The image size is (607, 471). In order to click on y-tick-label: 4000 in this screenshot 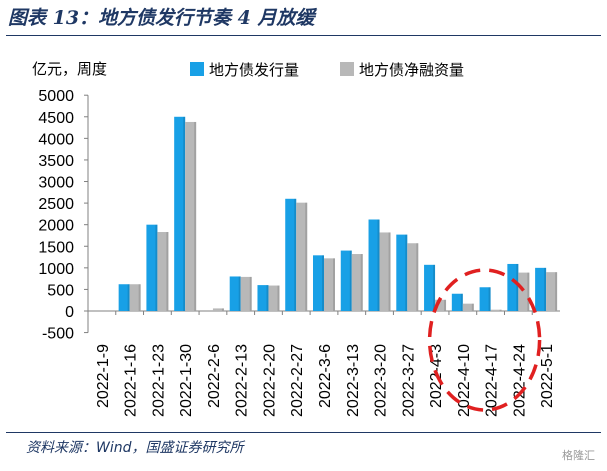, I will do `click(56, 139)`.